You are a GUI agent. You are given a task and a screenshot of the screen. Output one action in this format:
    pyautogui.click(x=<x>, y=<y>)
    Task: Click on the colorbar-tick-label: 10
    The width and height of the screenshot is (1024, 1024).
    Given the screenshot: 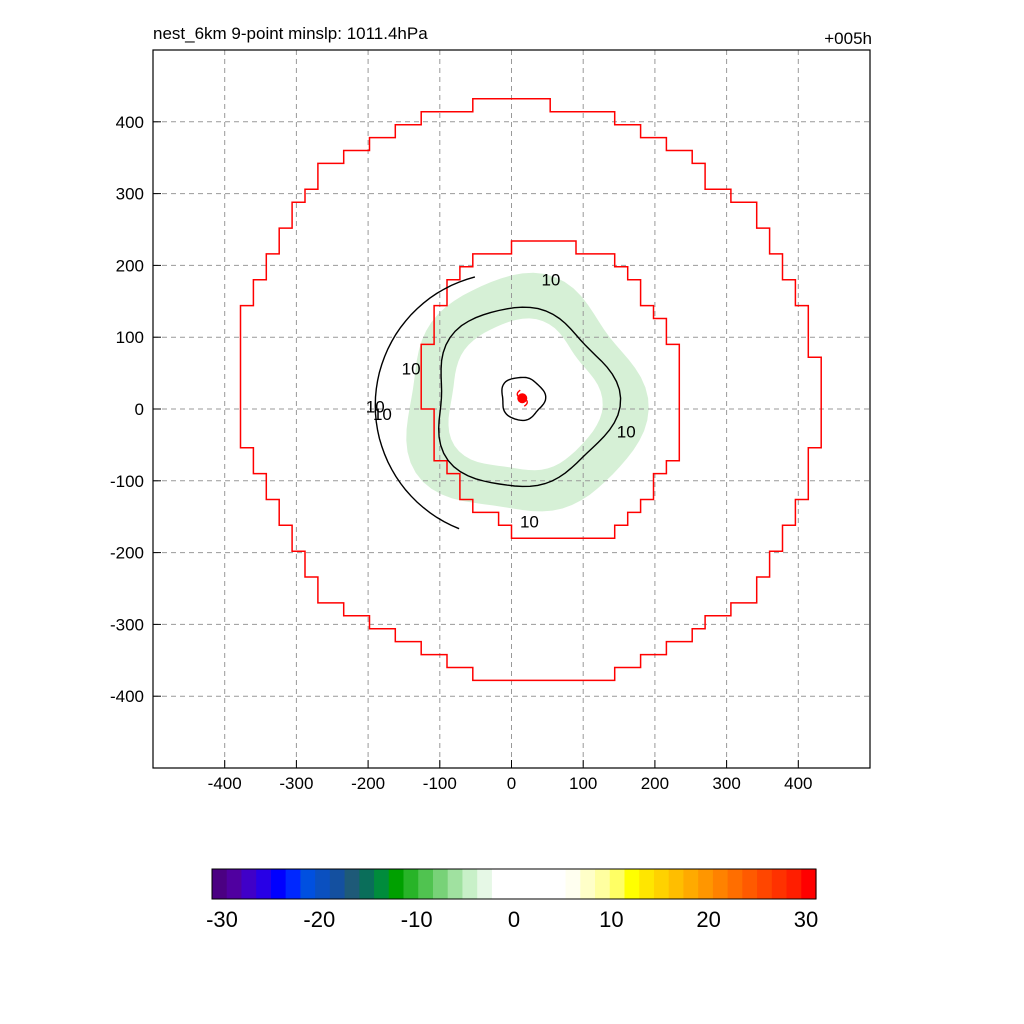 What is the action you would take?
    pyautogui.click(x=611, y=919)
    